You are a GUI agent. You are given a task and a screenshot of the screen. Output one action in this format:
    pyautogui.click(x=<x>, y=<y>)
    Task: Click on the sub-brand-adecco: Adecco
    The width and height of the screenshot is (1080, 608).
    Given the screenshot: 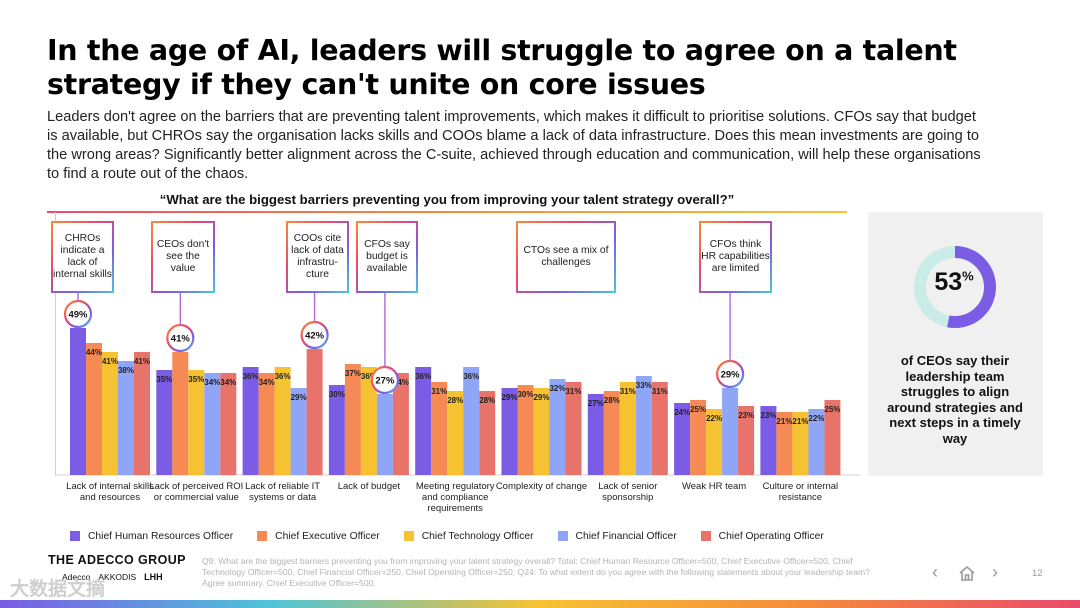 What is the action you would take?
    pyautogui.click(x=76, y=577)
    